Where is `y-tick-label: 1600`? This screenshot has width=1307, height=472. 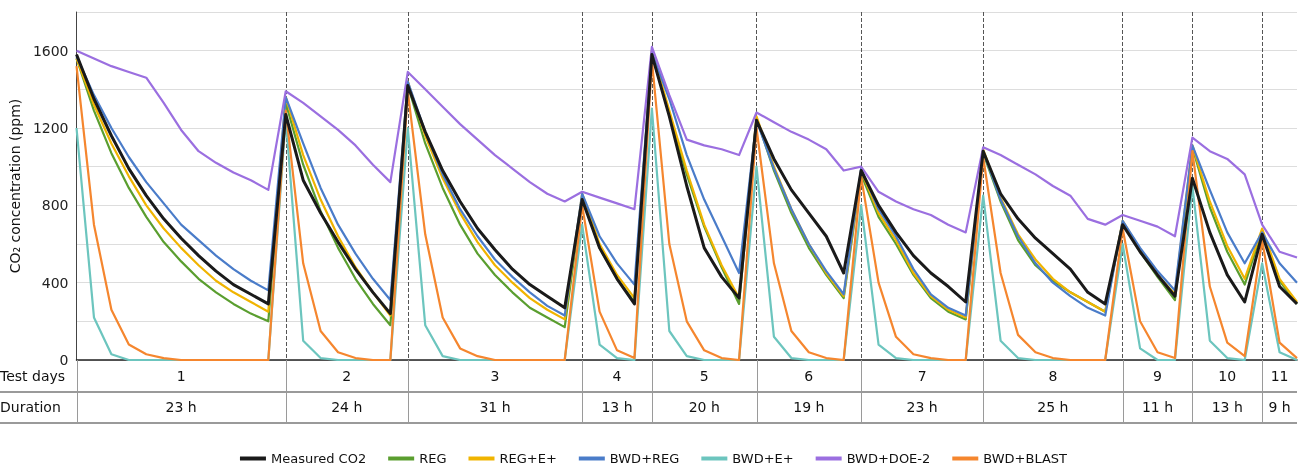 y-tick-label: 1600 is located at coordinates (50, 50).